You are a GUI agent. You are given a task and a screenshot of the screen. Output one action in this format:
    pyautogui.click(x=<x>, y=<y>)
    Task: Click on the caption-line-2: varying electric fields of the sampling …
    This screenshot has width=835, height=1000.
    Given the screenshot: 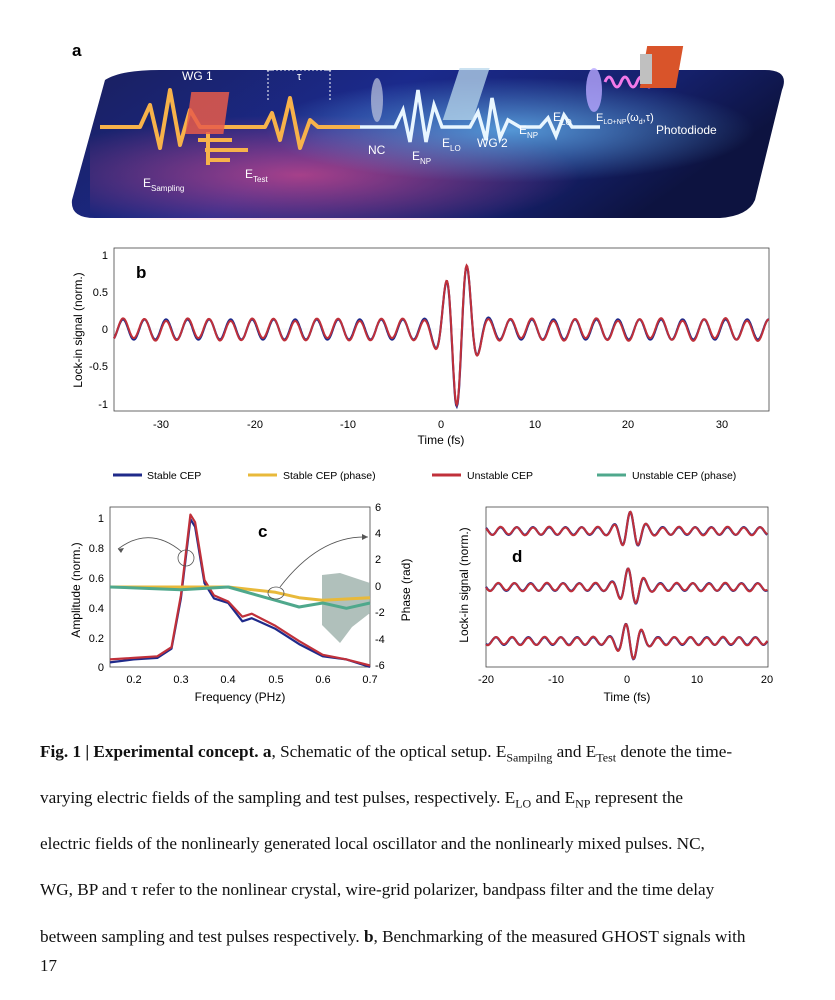 What is the action you would take?
    pyautogui.click(x=361, y=799)
    